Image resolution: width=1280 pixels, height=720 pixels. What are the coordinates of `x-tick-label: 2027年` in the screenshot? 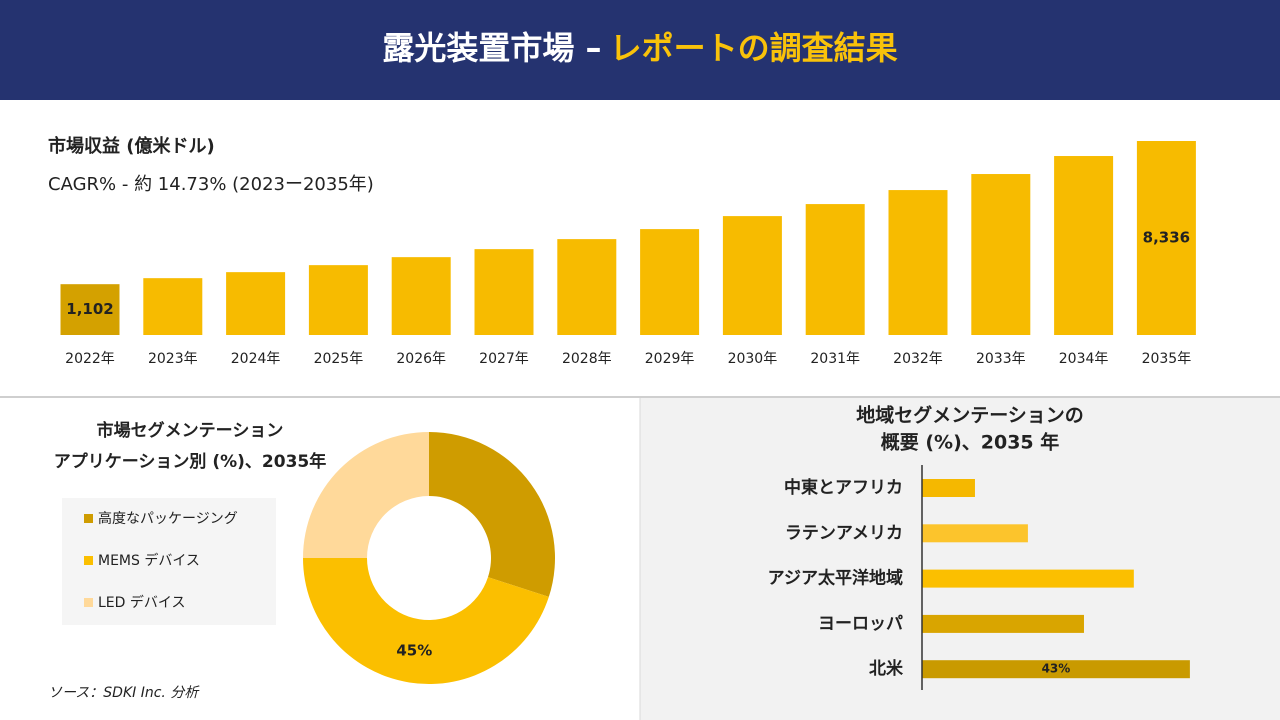 It's located at (504, 359).